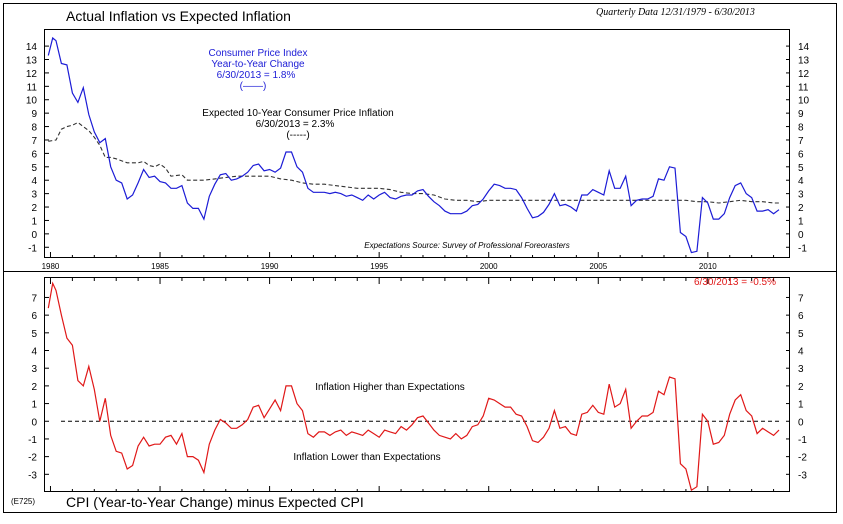 Image resolution: width=843 pixels, height=524 pixels. Describe the element at coordinates (34, 405) in the screenshot. I see `bottom-ytick-label-left: 1` at that location.